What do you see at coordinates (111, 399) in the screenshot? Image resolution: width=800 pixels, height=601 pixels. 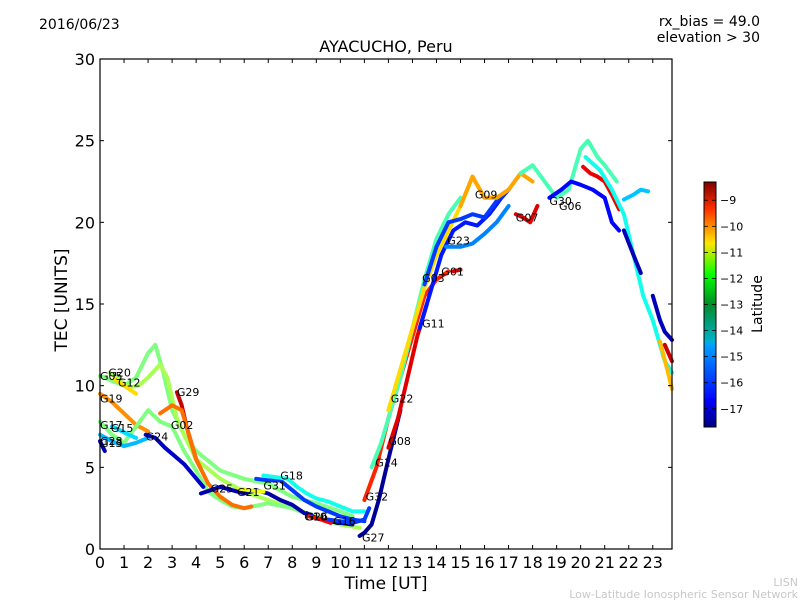 I see `prn-label: G19` at bounding box center [111, 399].